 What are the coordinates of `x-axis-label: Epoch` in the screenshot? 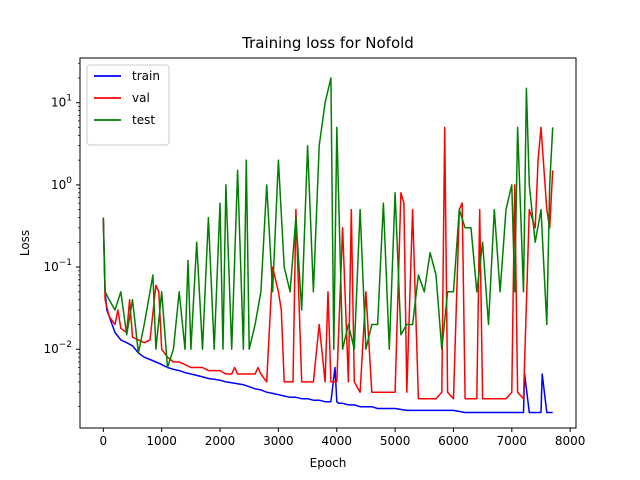 It's located at (328, 463).